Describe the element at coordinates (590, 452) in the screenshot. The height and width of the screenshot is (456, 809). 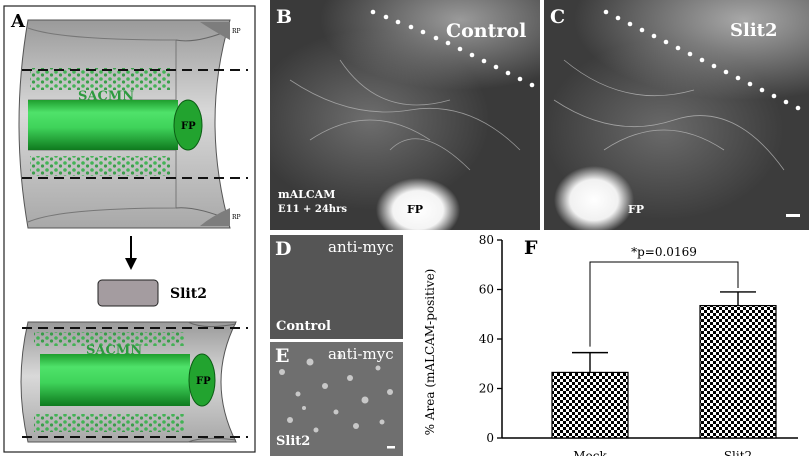
I see `x-tick-label: Mock` at that location.